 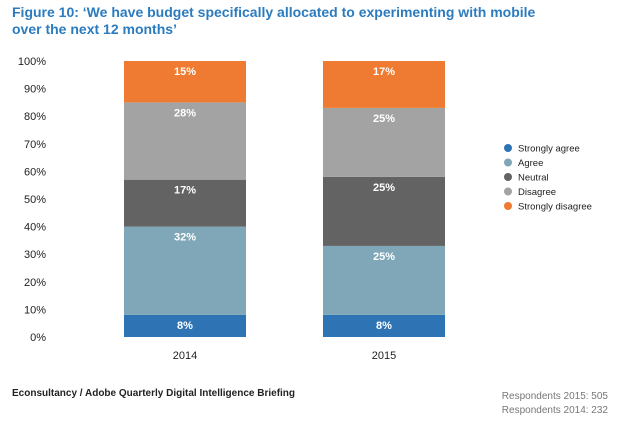 What do you see at coordinates (537, 192) in the screenshot?
I see `legend-label-disagree: Disagree` at bounding box center [537, 192].